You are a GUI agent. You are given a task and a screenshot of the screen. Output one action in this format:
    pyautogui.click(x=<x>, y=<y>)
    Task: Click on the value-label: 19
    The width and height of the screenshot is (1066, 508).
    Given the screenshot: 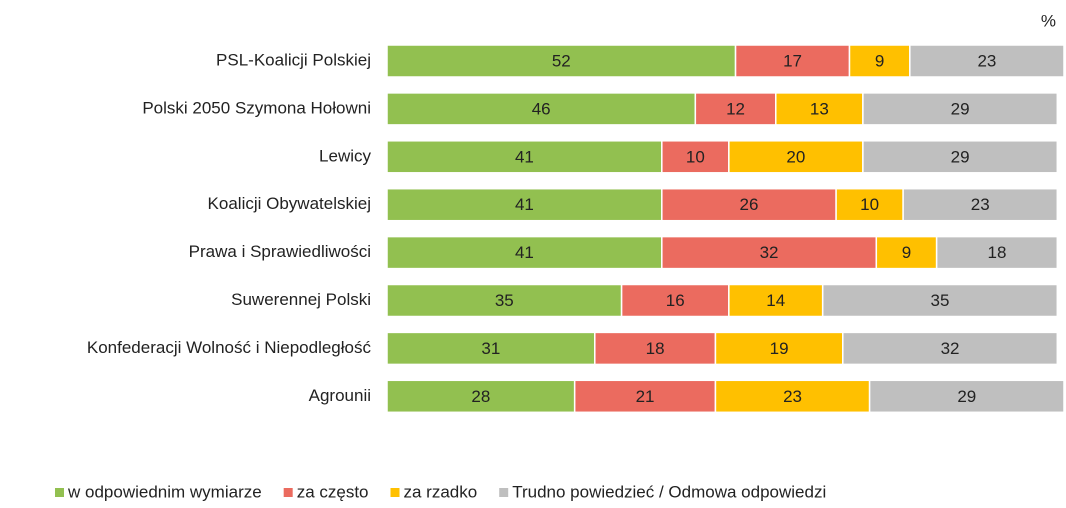 What is the action you would take?
    pyautogui.click(x=779, y=348)
    